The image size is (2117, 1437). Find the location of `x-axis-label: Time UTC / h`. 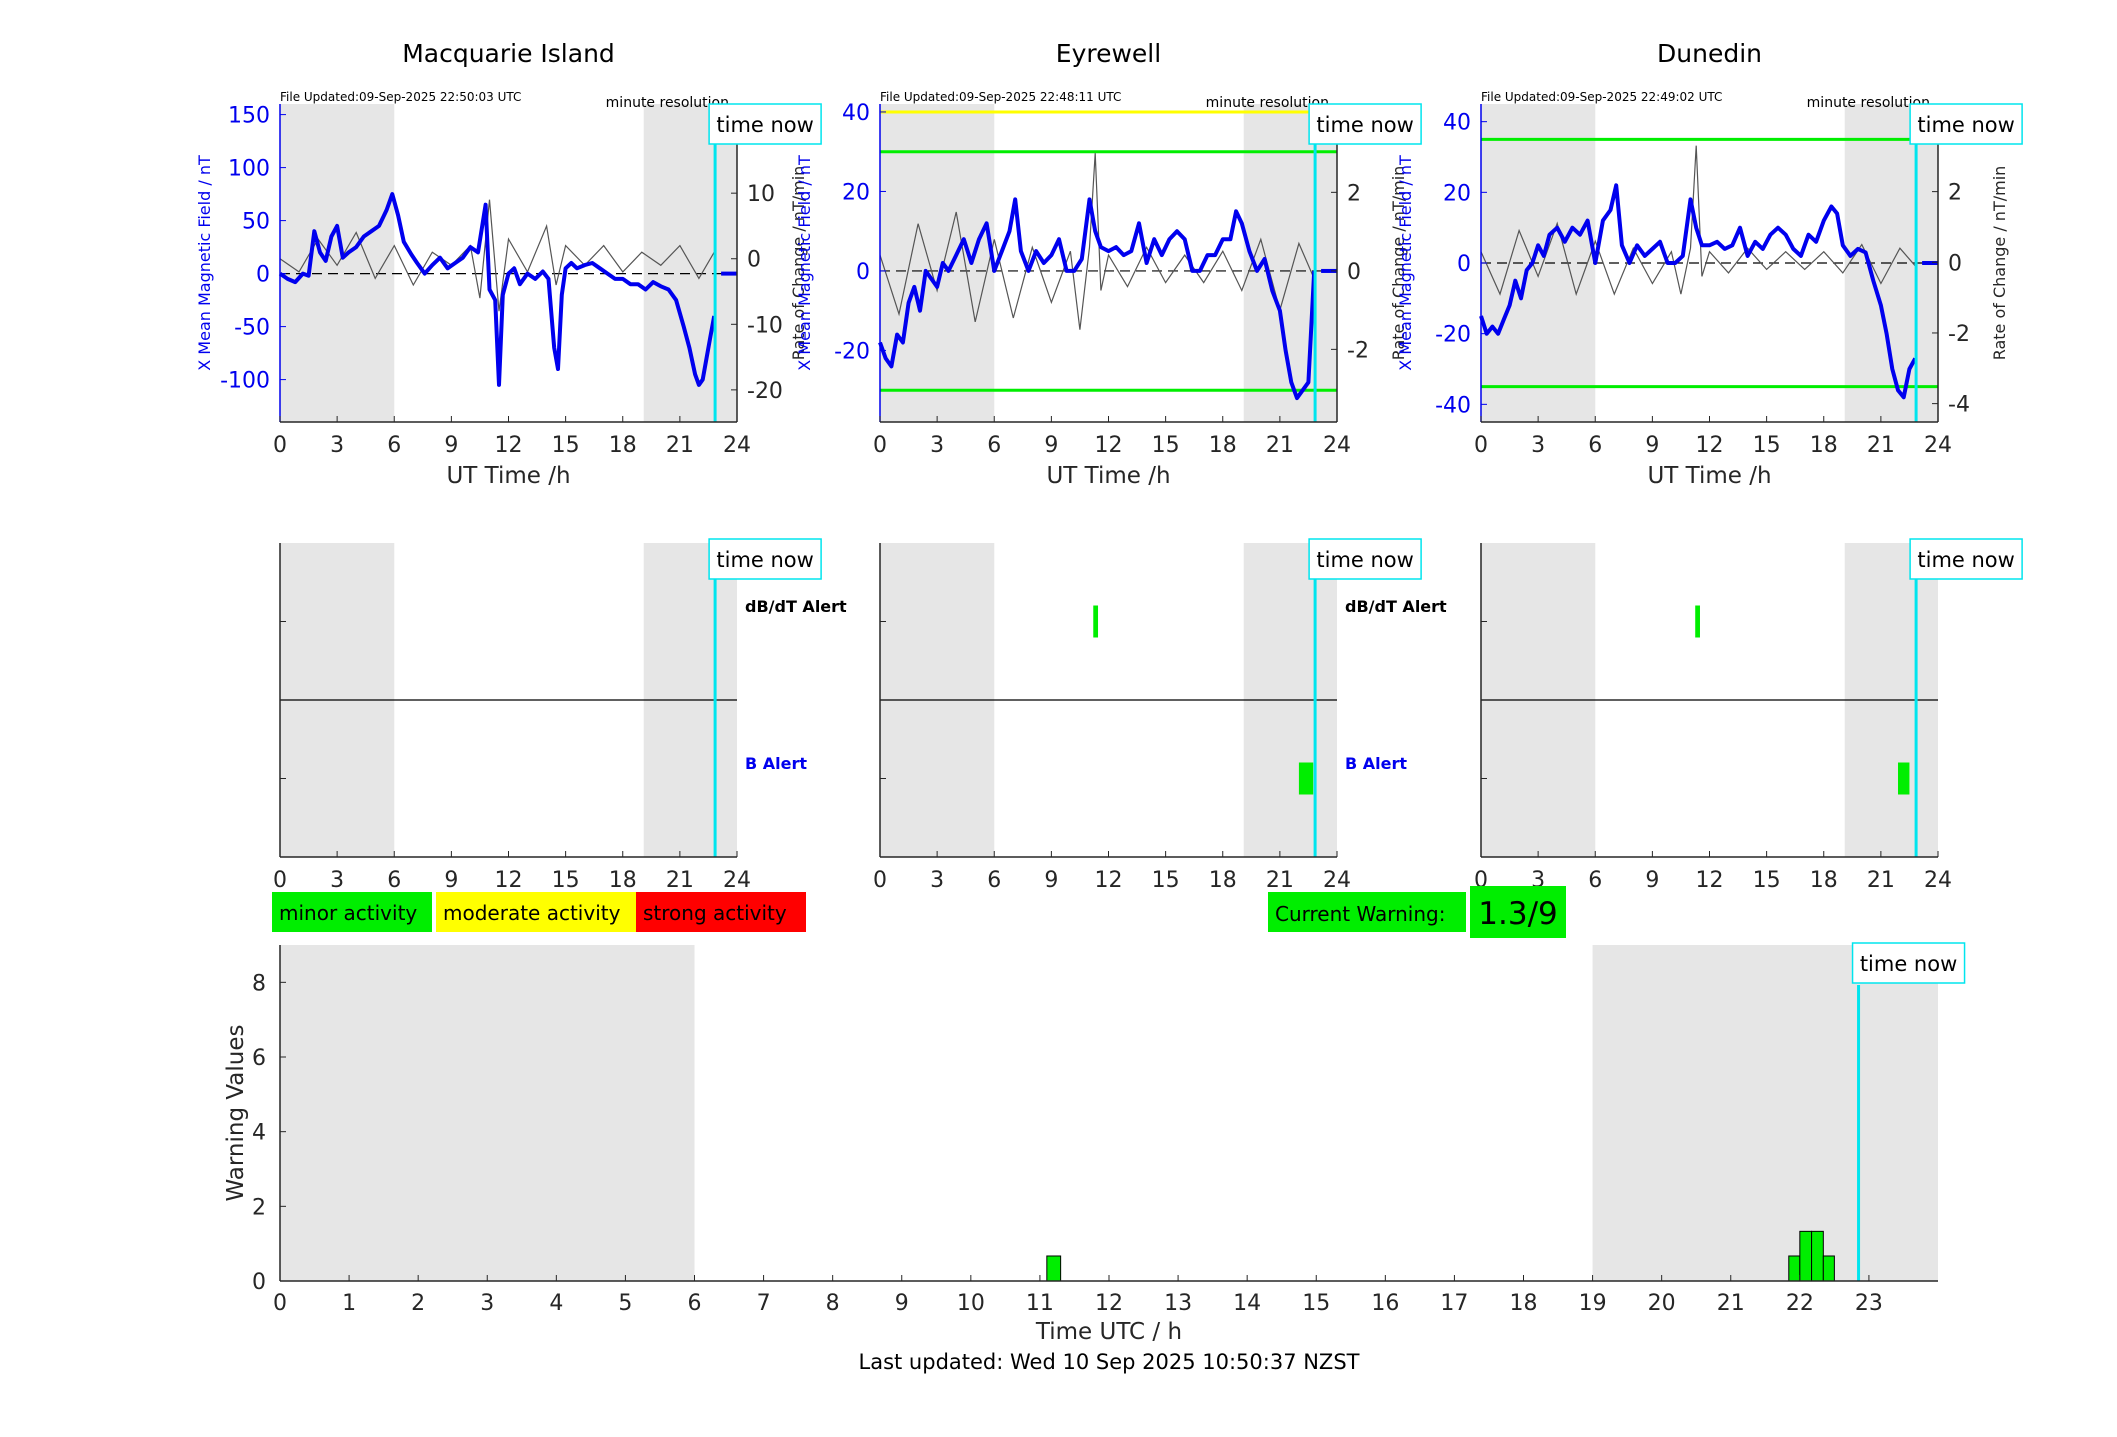

x-axis-label: Time UTC / h is located at coordinates (1108, 1332).